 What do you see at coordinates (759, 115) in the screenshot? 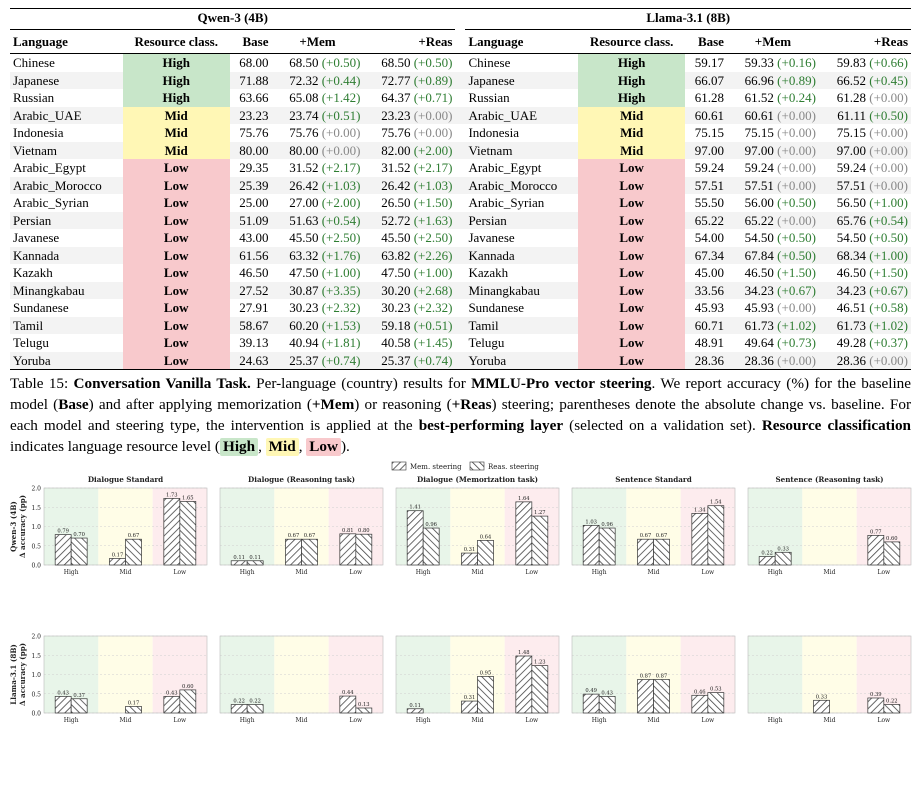
I see `llama-mem-cell-value: 60.61` at bounding box center [759, 115].